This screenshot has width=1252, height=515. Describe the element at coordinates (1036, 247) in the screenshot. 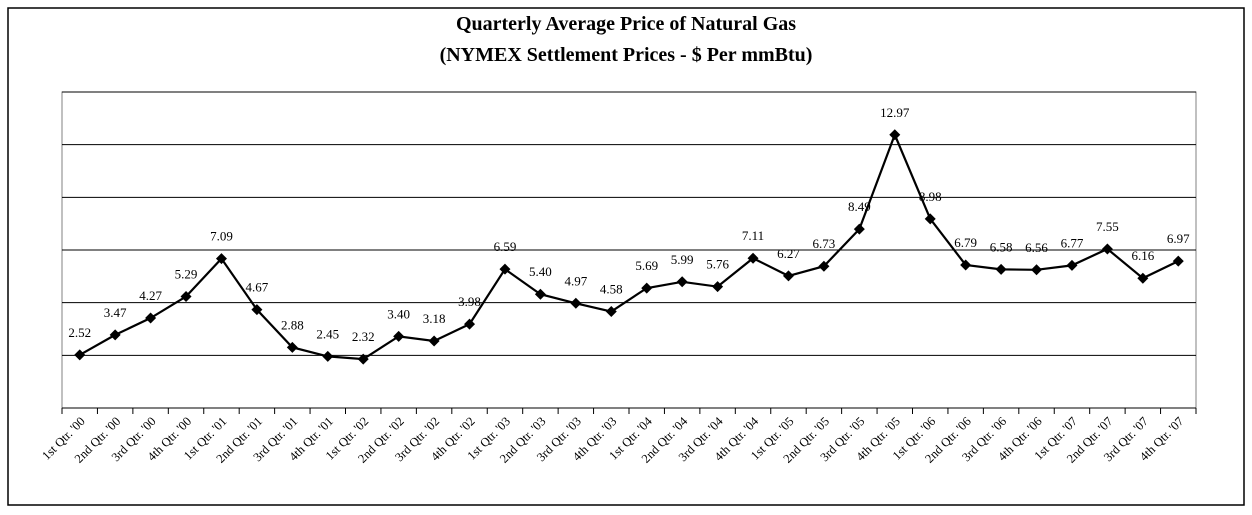

I see `data-label: 6.56` at that location.